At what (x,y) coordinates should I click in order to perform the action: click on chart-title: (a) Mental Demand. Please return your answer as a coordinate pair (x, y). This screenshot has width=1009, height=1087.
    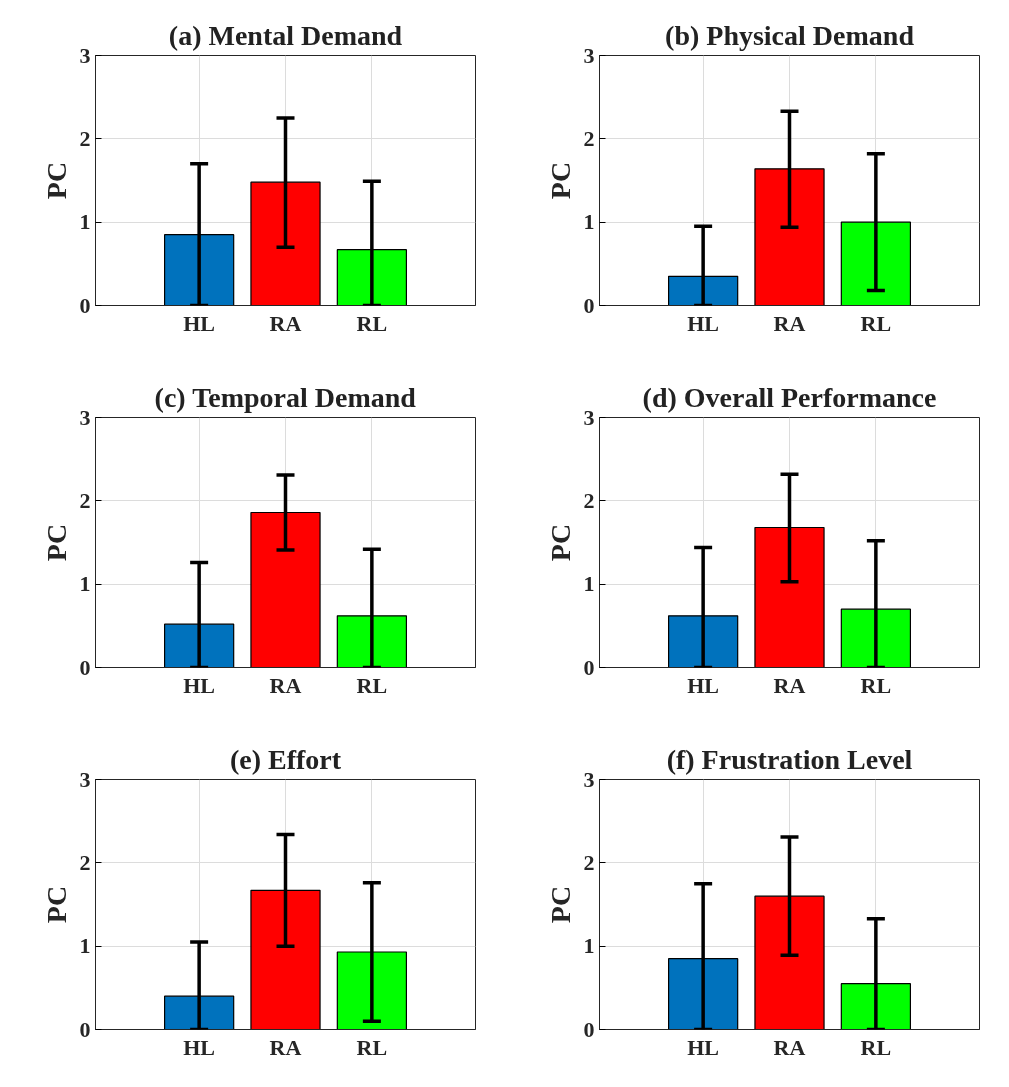
    Looking at the image, I should click on (285, 35).